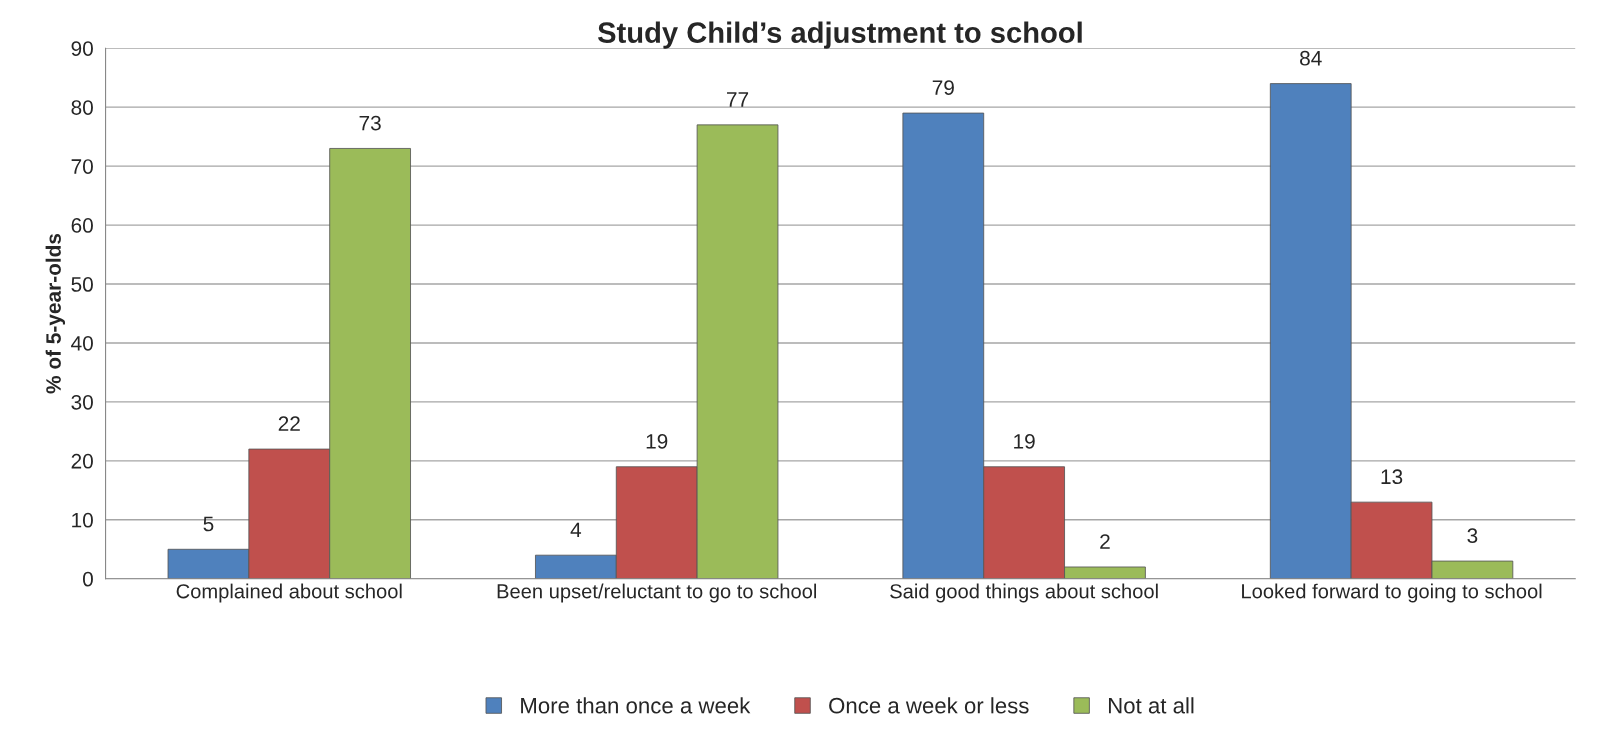 The height and width of the screenshot is (742, 1624). I want to click on x-tick-label: Complained about school, so click(289, 593).